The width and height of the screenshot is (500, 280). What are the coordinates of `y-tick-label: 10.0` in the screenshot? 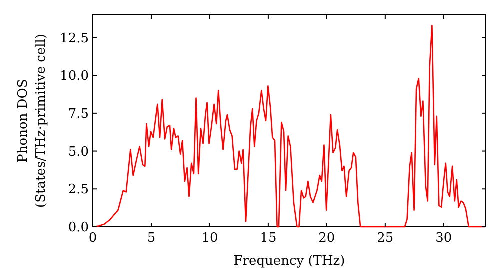 It's located at (74, 76).